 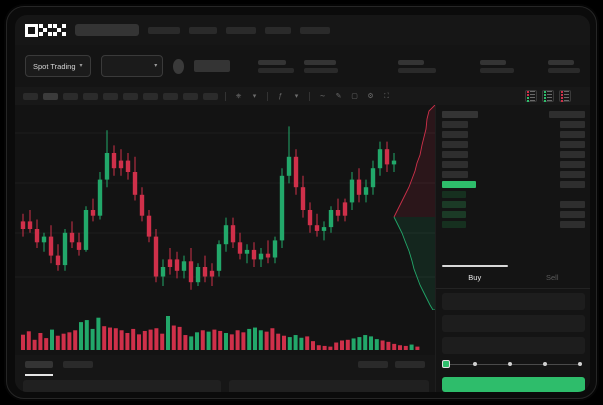 What do you see at coordinates (565, 96) in the screenshot?
I see `orderbook-mode-sell` at bounding box center [565, 96].